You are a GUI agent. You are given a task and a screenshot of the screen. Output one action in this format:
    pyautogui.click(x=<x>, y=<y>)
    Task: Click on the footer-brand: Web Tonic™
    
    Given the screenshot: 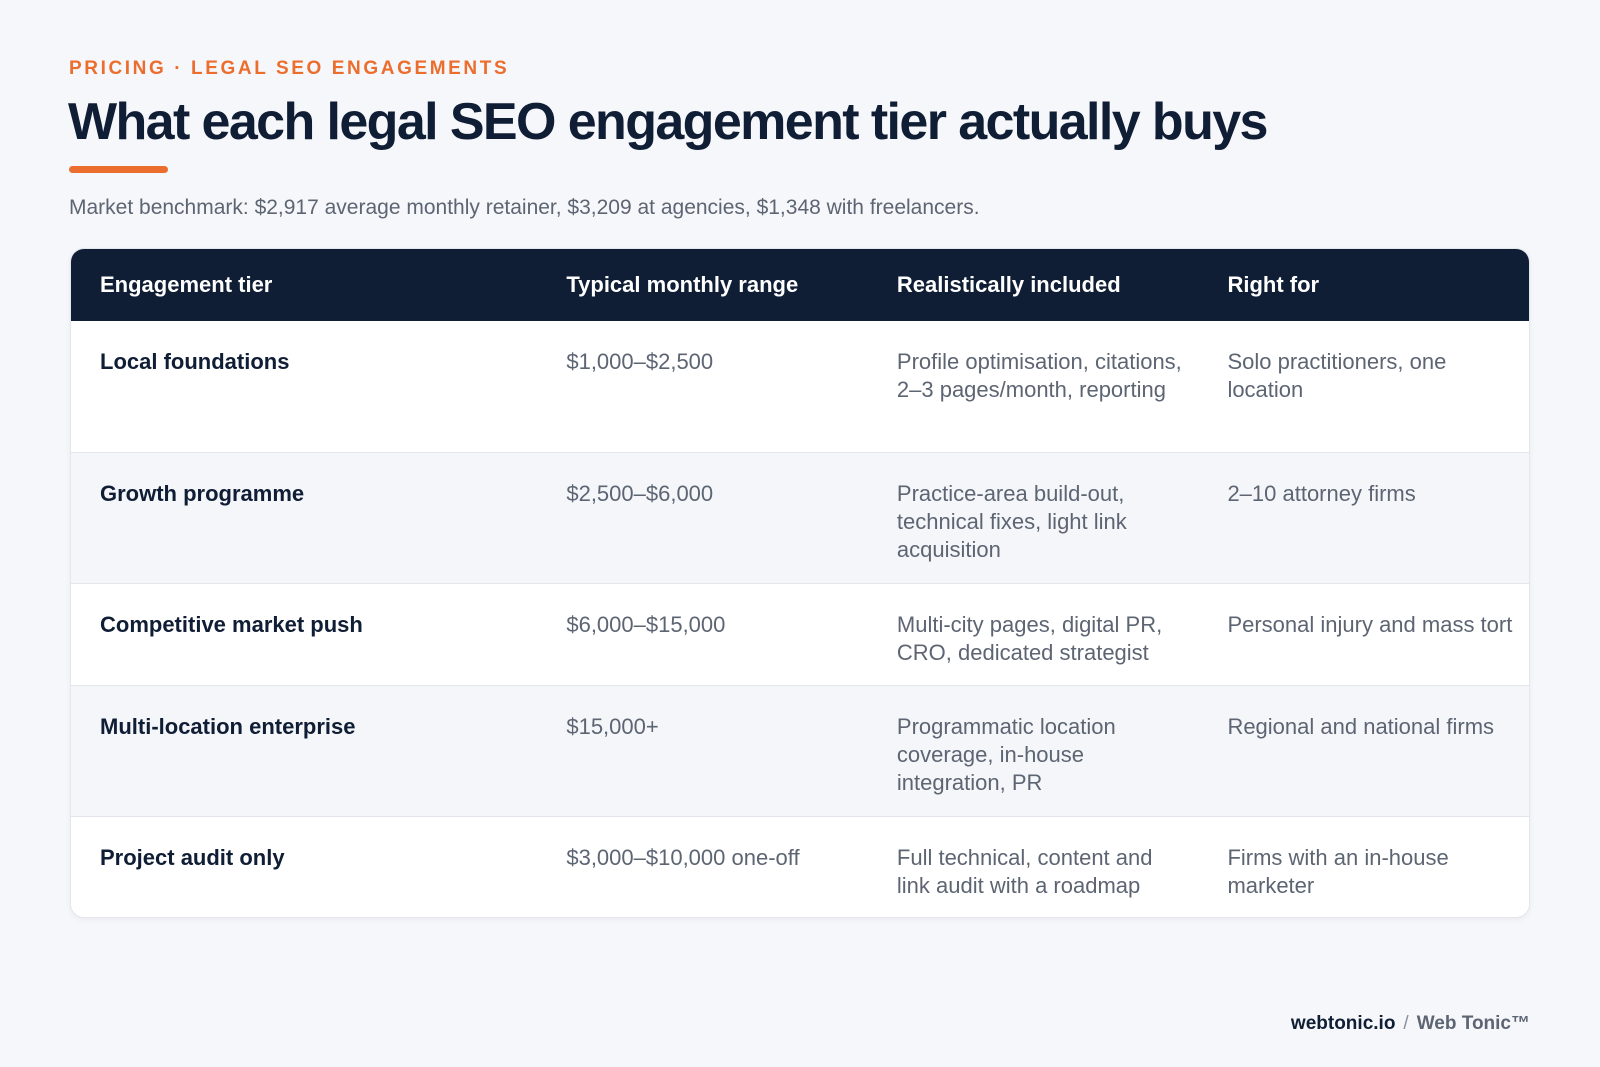 What is the action you would take?
    pyautogui.click(x=1473, y=1023)
    